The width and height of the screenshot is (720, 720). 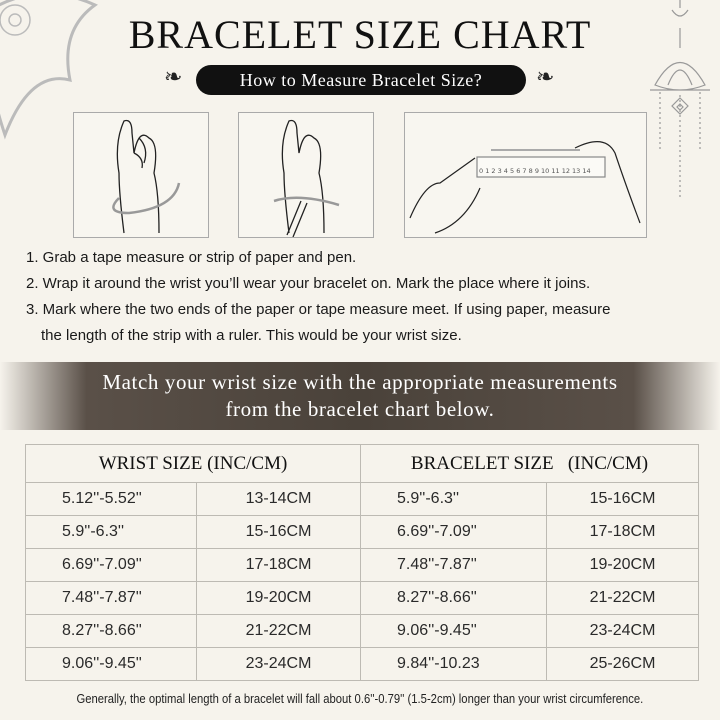 I want to click on bracelet-inches-cell: 5.9''-6.3'', so click(x=453, y=499).